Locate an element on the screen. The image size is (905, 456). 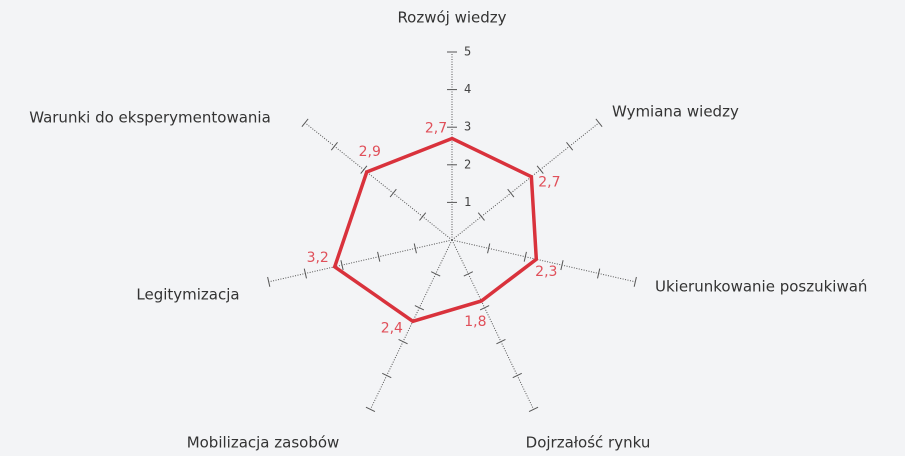
category-label: Rozwój wiedzy is located at coordinates (451, 18).